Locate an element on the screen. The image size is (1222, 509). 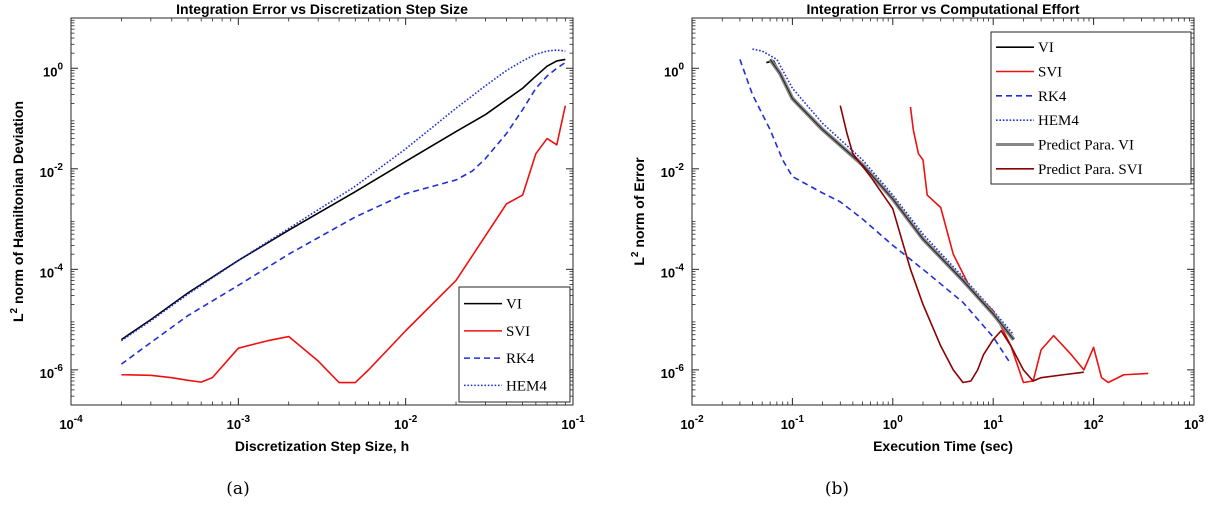
series-line-hem4 is located at coordinates (883, 192).